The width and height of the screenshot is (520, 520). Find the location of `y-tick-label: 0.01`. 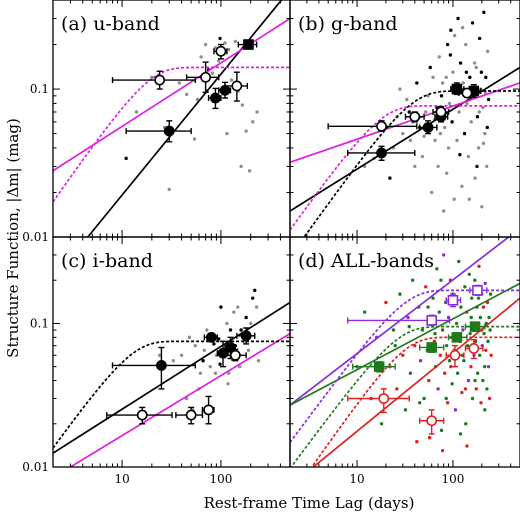

y-tick-label: 0.01 is located at coordinates (35, 467).